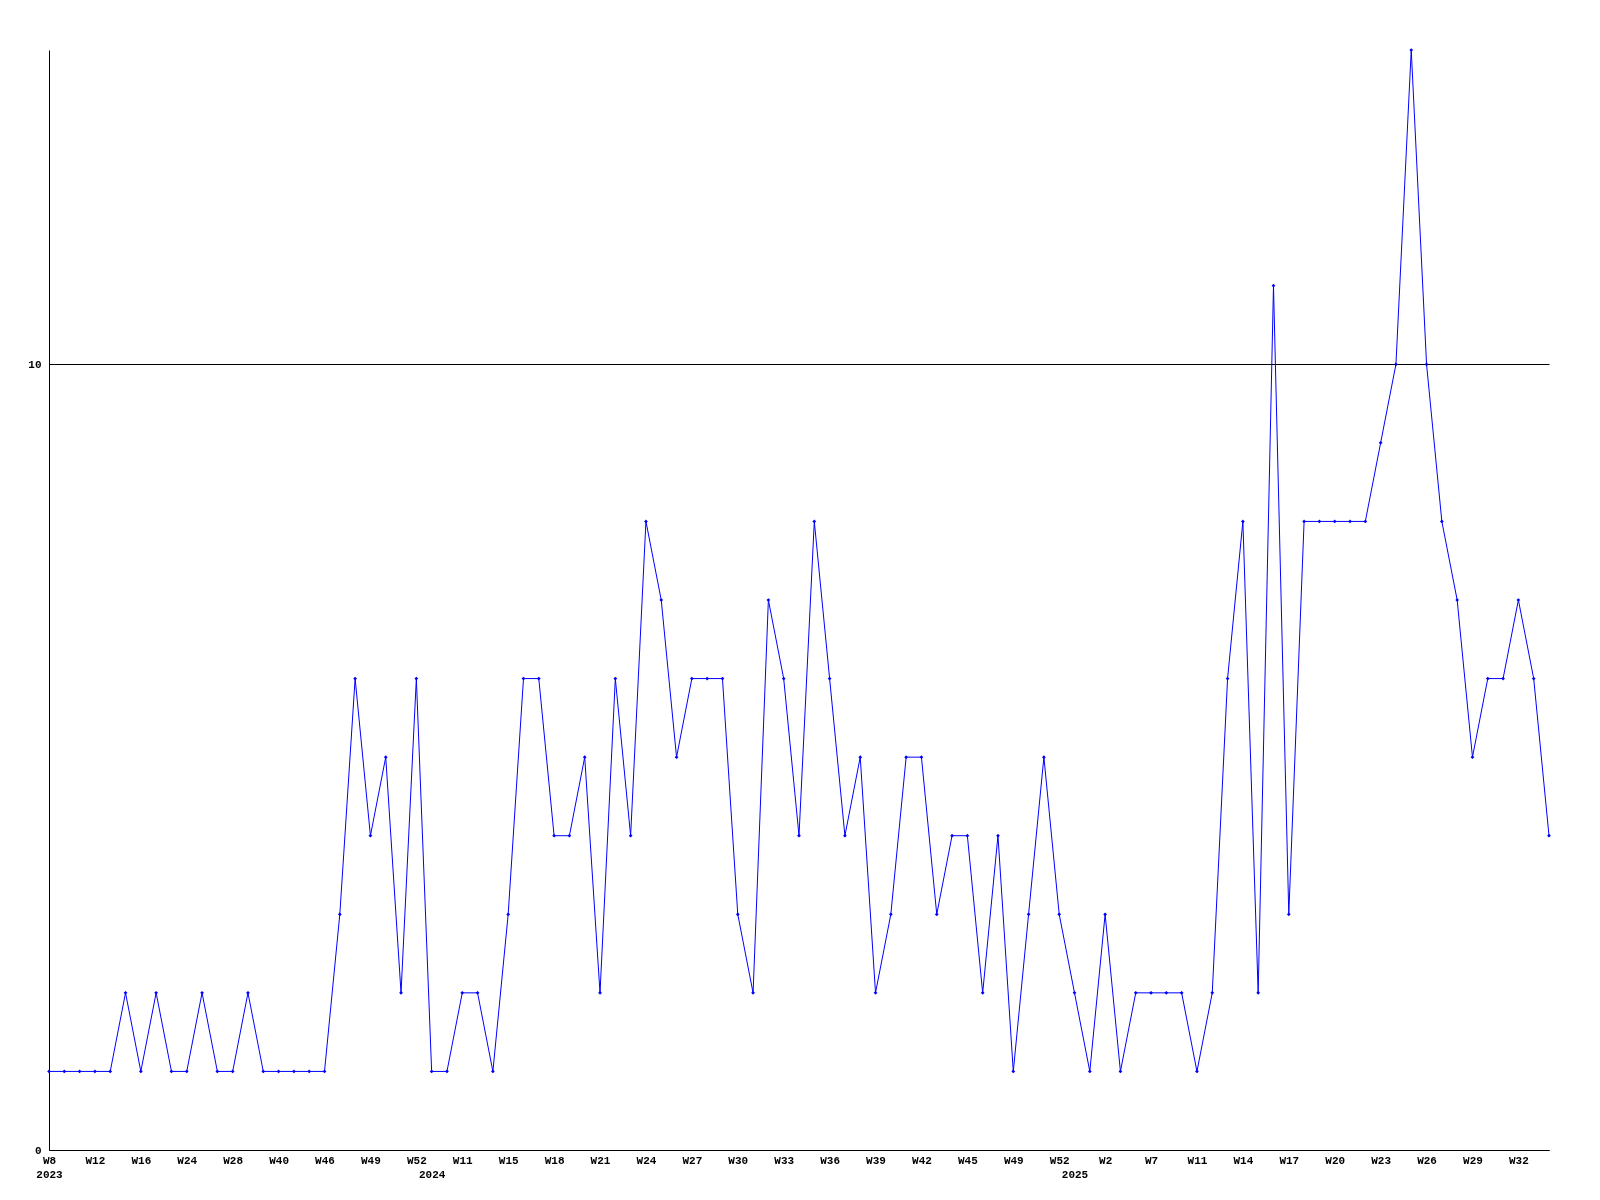  I want to click on x-tick-label: W45, so click(968, 1160).